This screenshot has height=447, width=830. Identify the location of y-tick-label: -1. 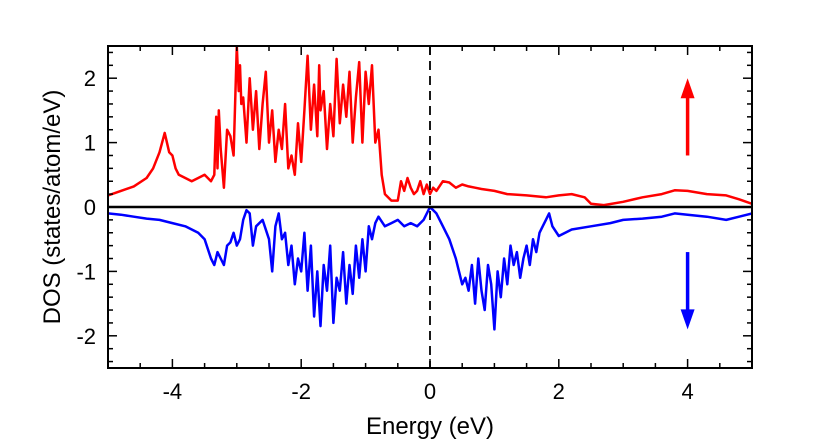
(86, 271).